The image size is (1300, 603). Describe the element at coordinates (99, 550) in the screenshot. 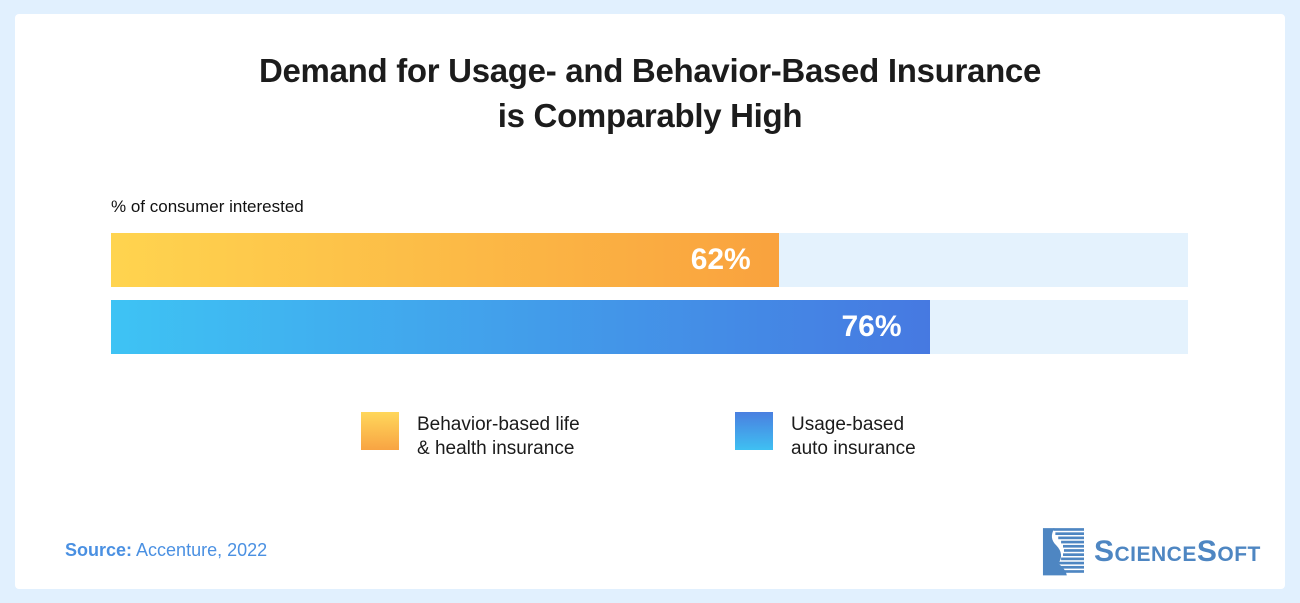

I see `source-label: Source:` at that location.